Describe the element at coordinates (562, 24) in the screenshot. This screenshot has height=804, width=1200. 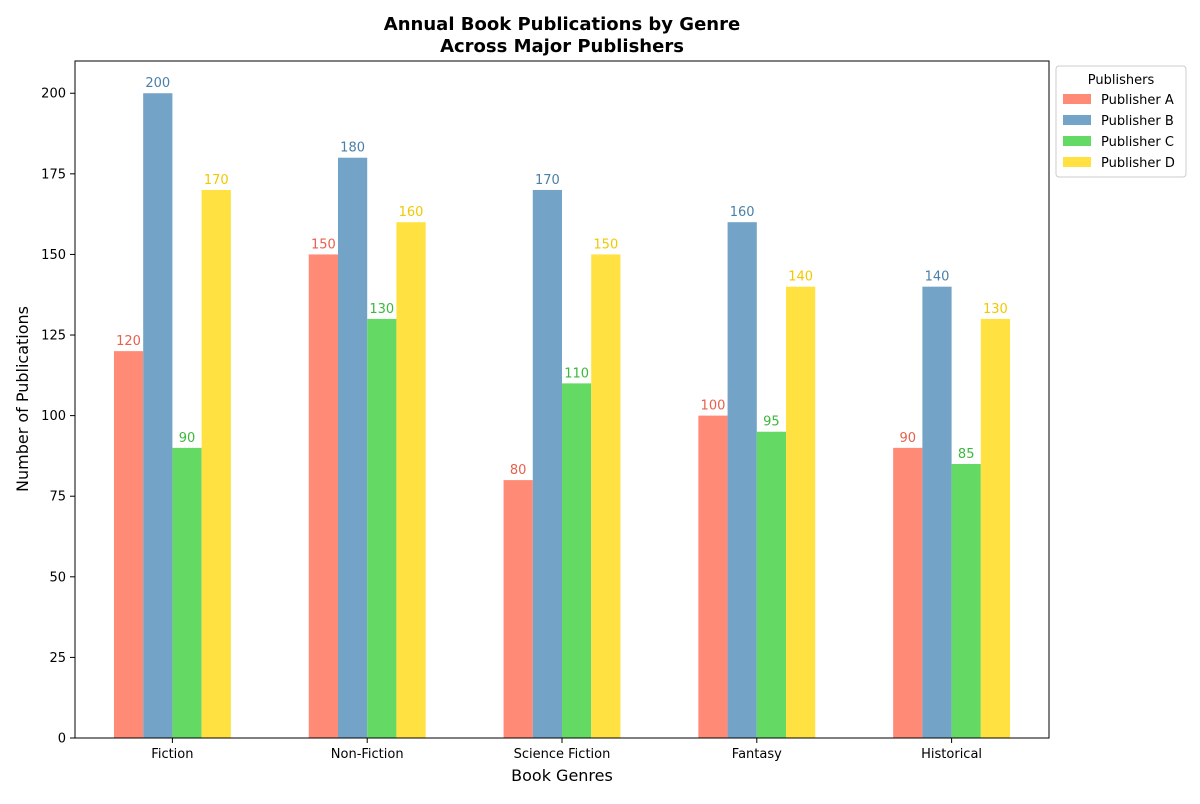
I see `chart-title-line-1: Annual Book Publications by Genre` at that location.